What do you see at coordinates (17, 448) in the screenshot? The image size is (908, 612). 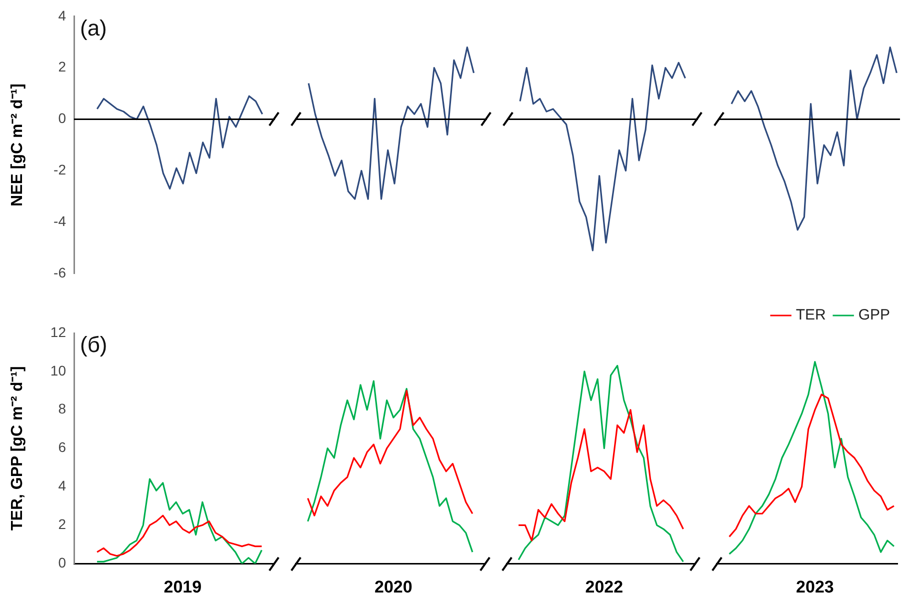 I see `y-axis-title: TER, GPP [gC m⁻² d⁻¹]` at bounding box center [17, 448].